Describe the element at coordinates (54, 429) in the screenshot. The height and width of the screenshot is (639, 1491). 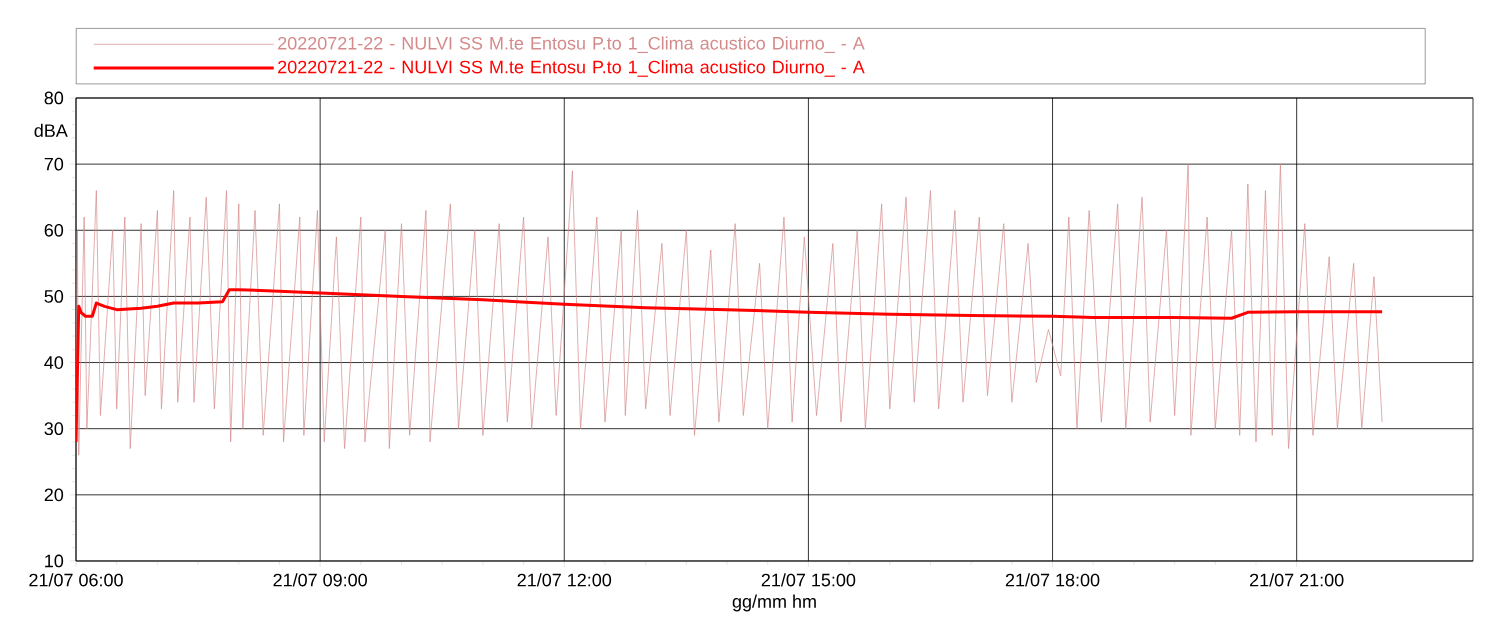
I see `y-tick-label: 30` at that location.